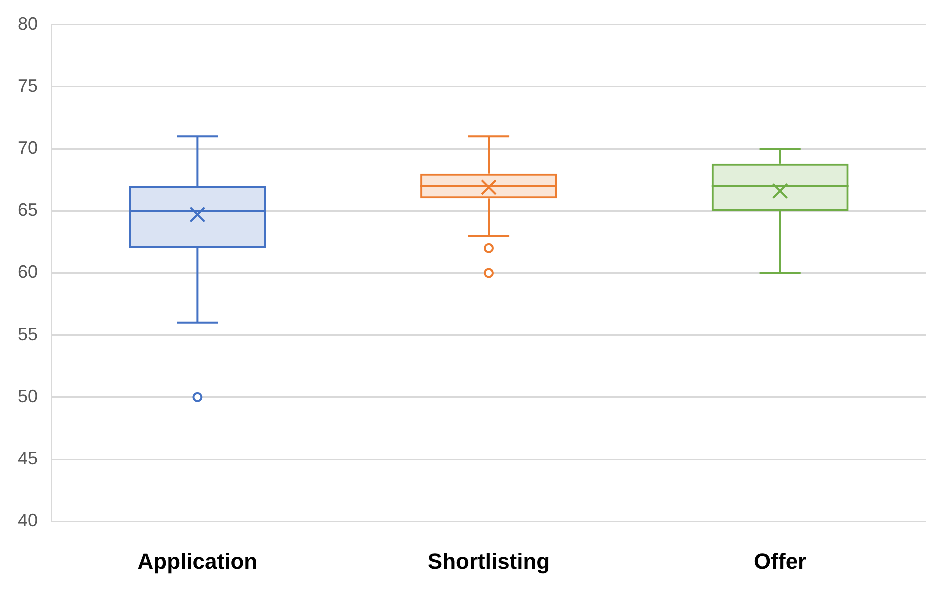 The width and height of the screenshot is (928, 614). What do you see at coordinates (28, 86) in the screenshot?
I see `y-tick-label: 75` at bounding box center [28, 86].